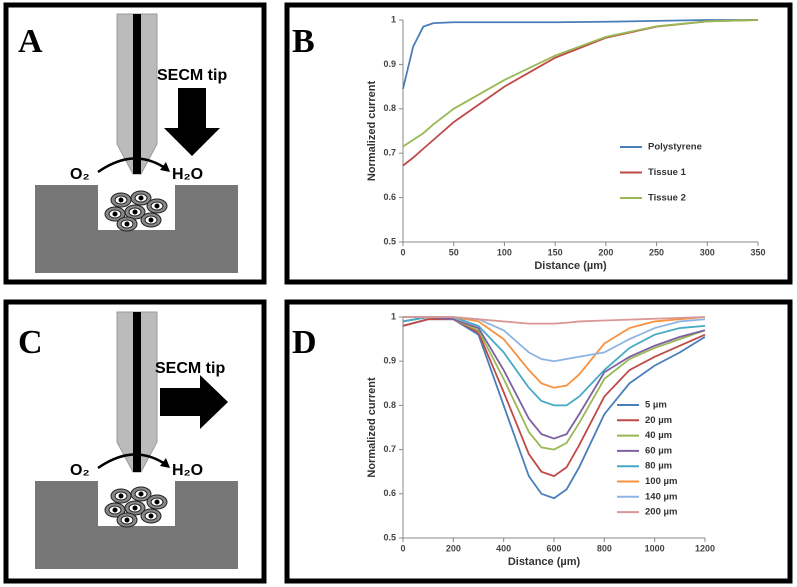  Describe the element at coordinates (454, 252) in the screenshot. I see `x-tick-label: 50` at that location.